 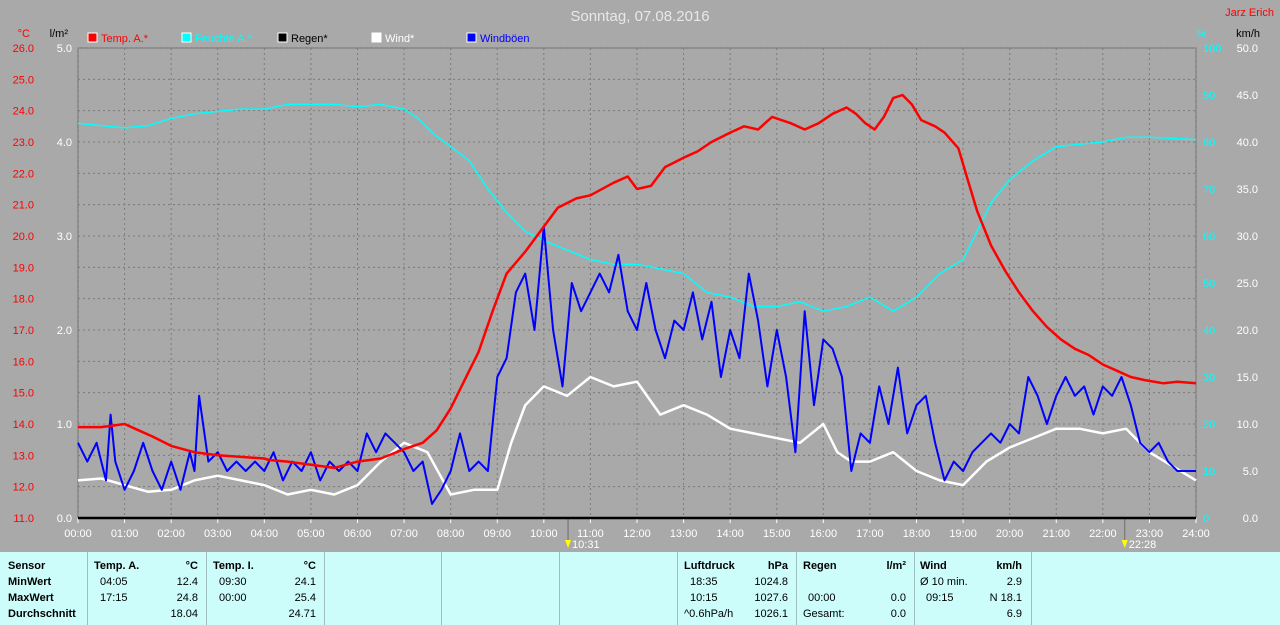 What do you see at coordinates (64, 49) in the screenshot?
I see `rain-tick-label: 5.0` at bounding box center [64, 49].